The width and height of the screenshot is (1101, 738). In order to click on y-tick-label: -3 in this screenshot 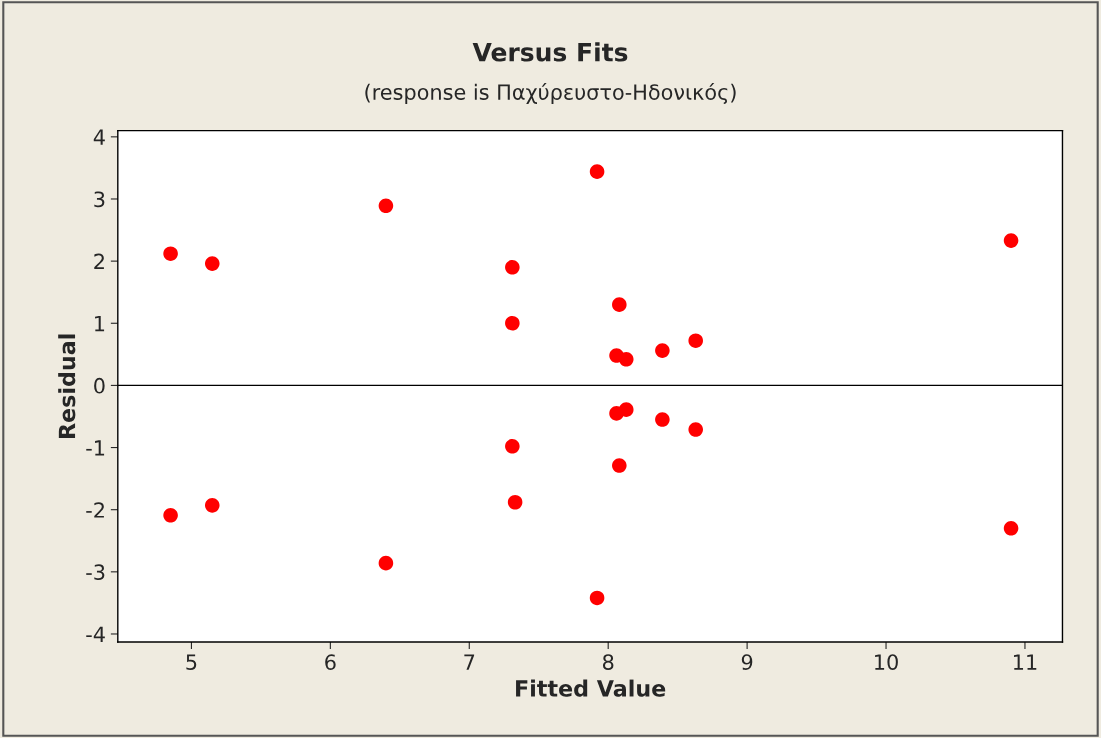, I will do `click(95, 572)`.